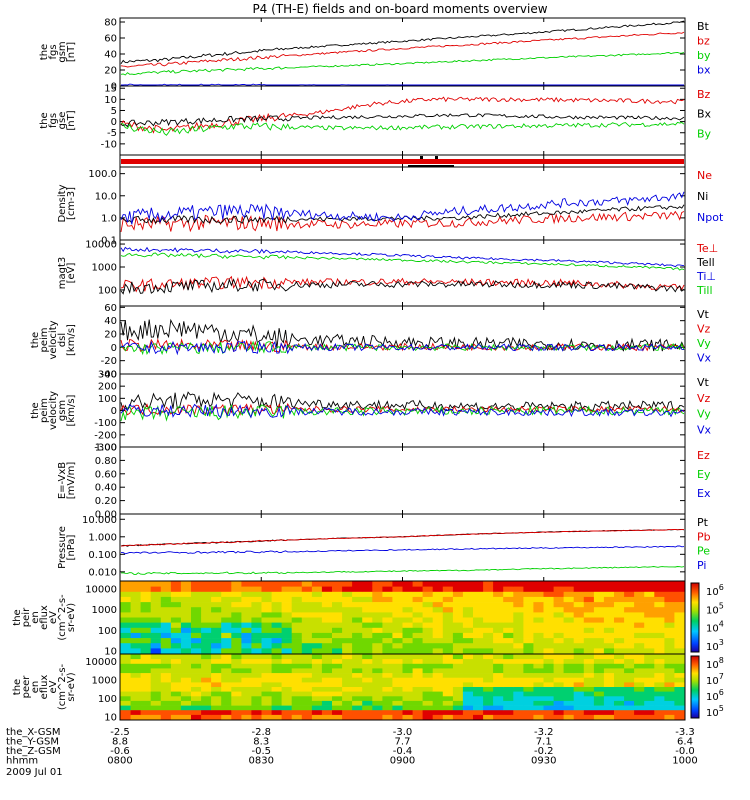  Describe the element at coordinates (107, 699) in the screenshot. I see `y-tick-label: 100` at that location.